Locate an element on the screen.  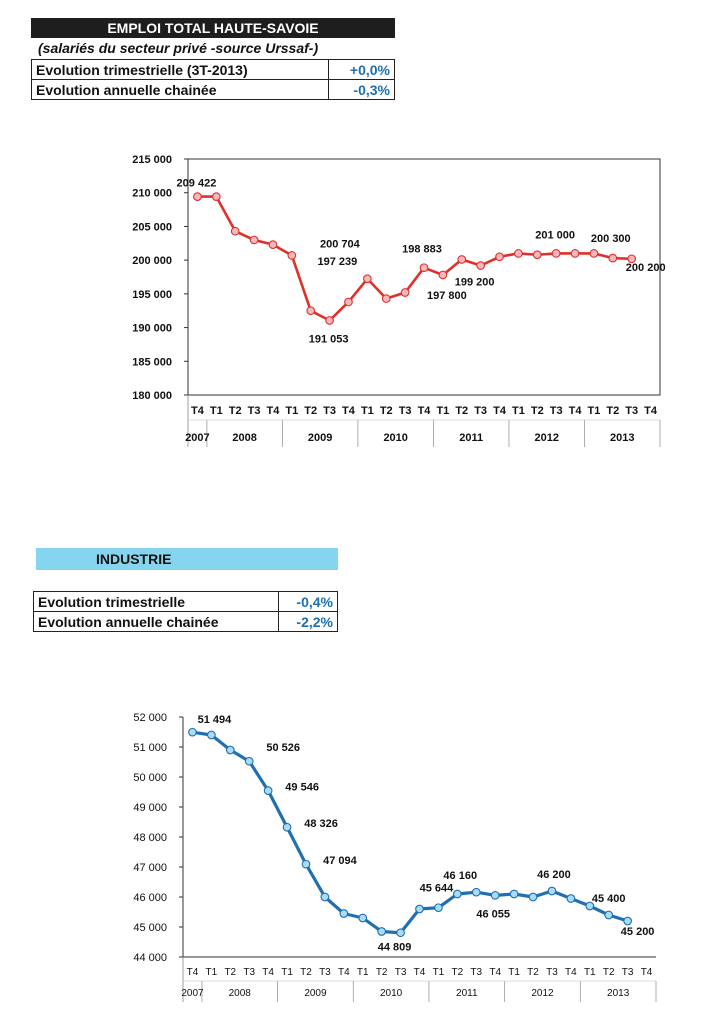
data-label: 197 239 is located at coordinates (337, 262).